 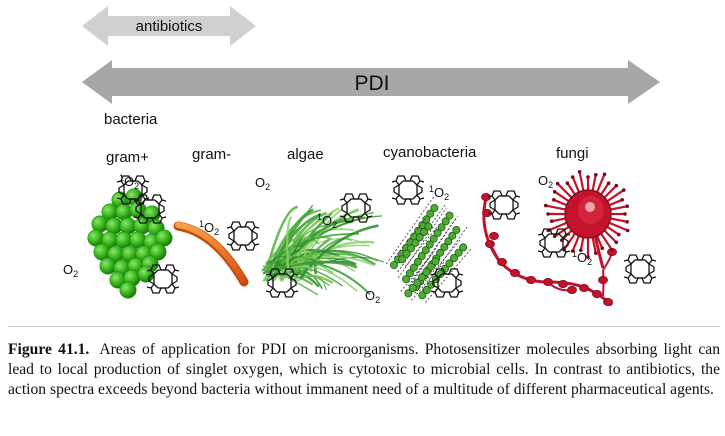 I want to click on antibiotics-label: antibiotics, so click(x=169, y=26).